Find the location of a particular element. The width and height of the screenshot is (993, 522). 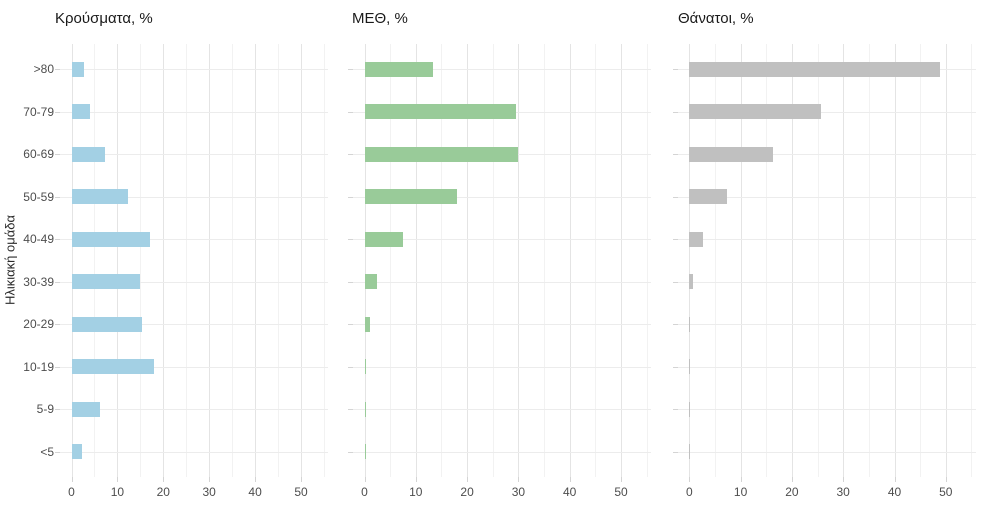

y-axis-label-20-29: 20-29 is located at coordinates (38, 324).